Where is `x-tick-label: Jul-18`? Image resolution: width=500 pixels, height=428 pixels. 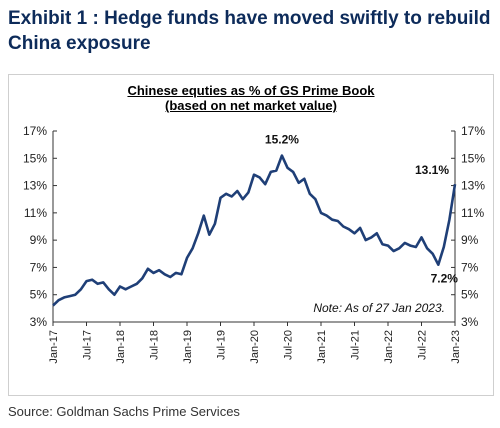
x-tick-label: Jul-18 is located at coordinates (155, 345).